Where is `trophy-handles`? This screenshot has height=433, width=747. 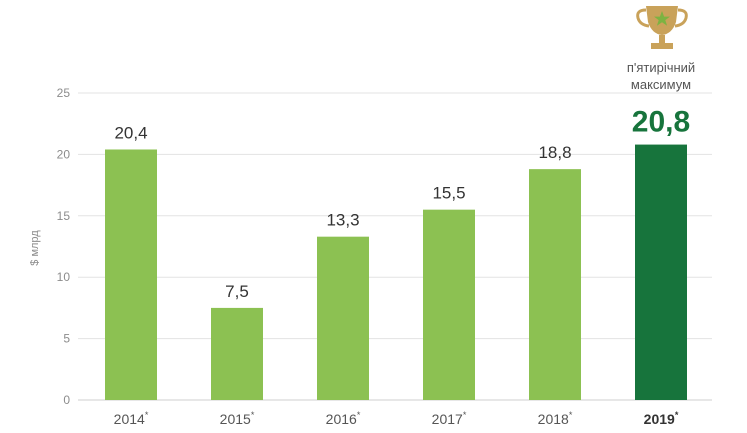 trophy-handles is located at coordinates (662, 18).